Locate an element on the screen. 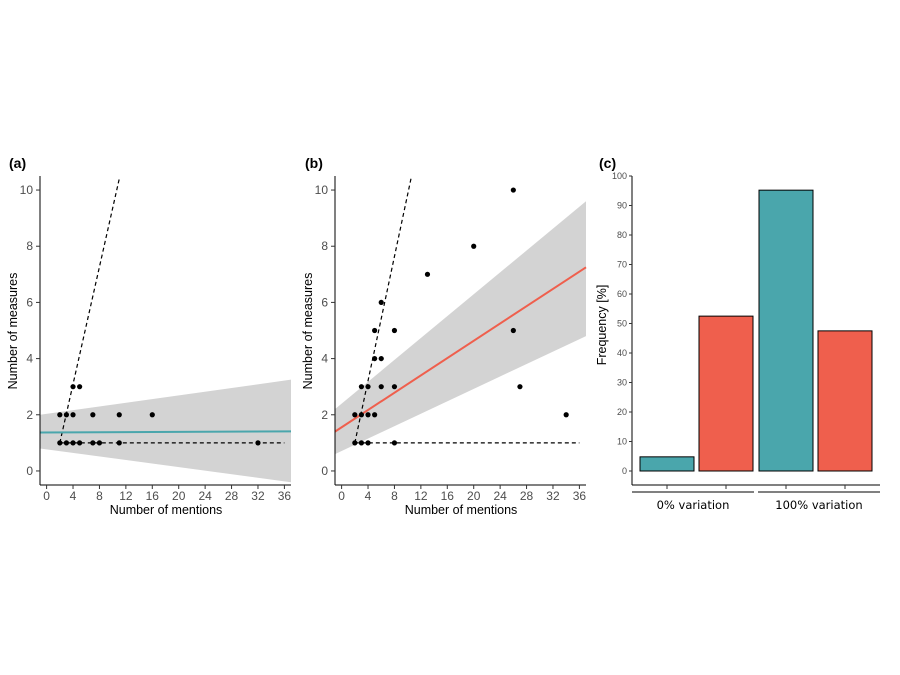 The height and width of the screenshot is (675, 900). panel-a-y-tick-label: 0 is located at coordinates (29, 471).